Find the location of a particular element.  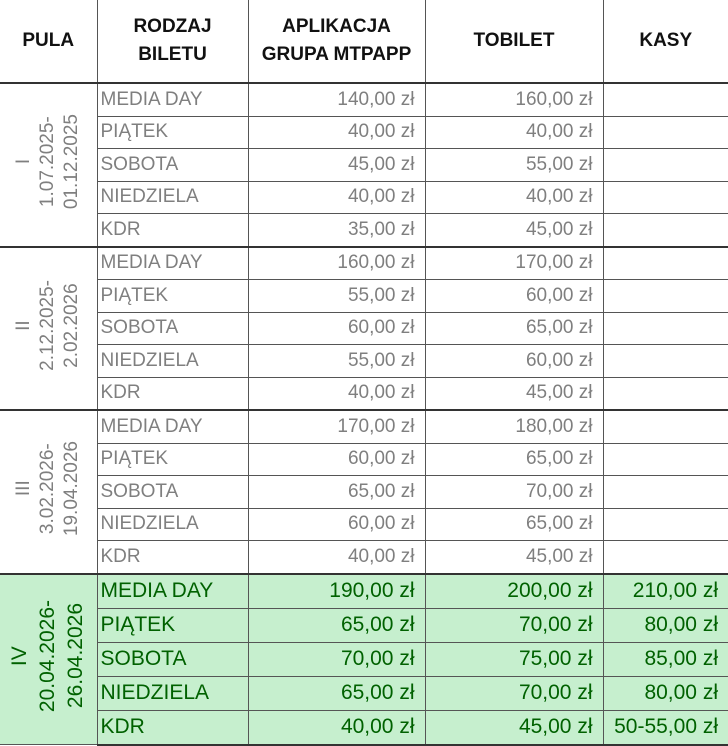

pula-number: IV is located at coordinates (20, 656).